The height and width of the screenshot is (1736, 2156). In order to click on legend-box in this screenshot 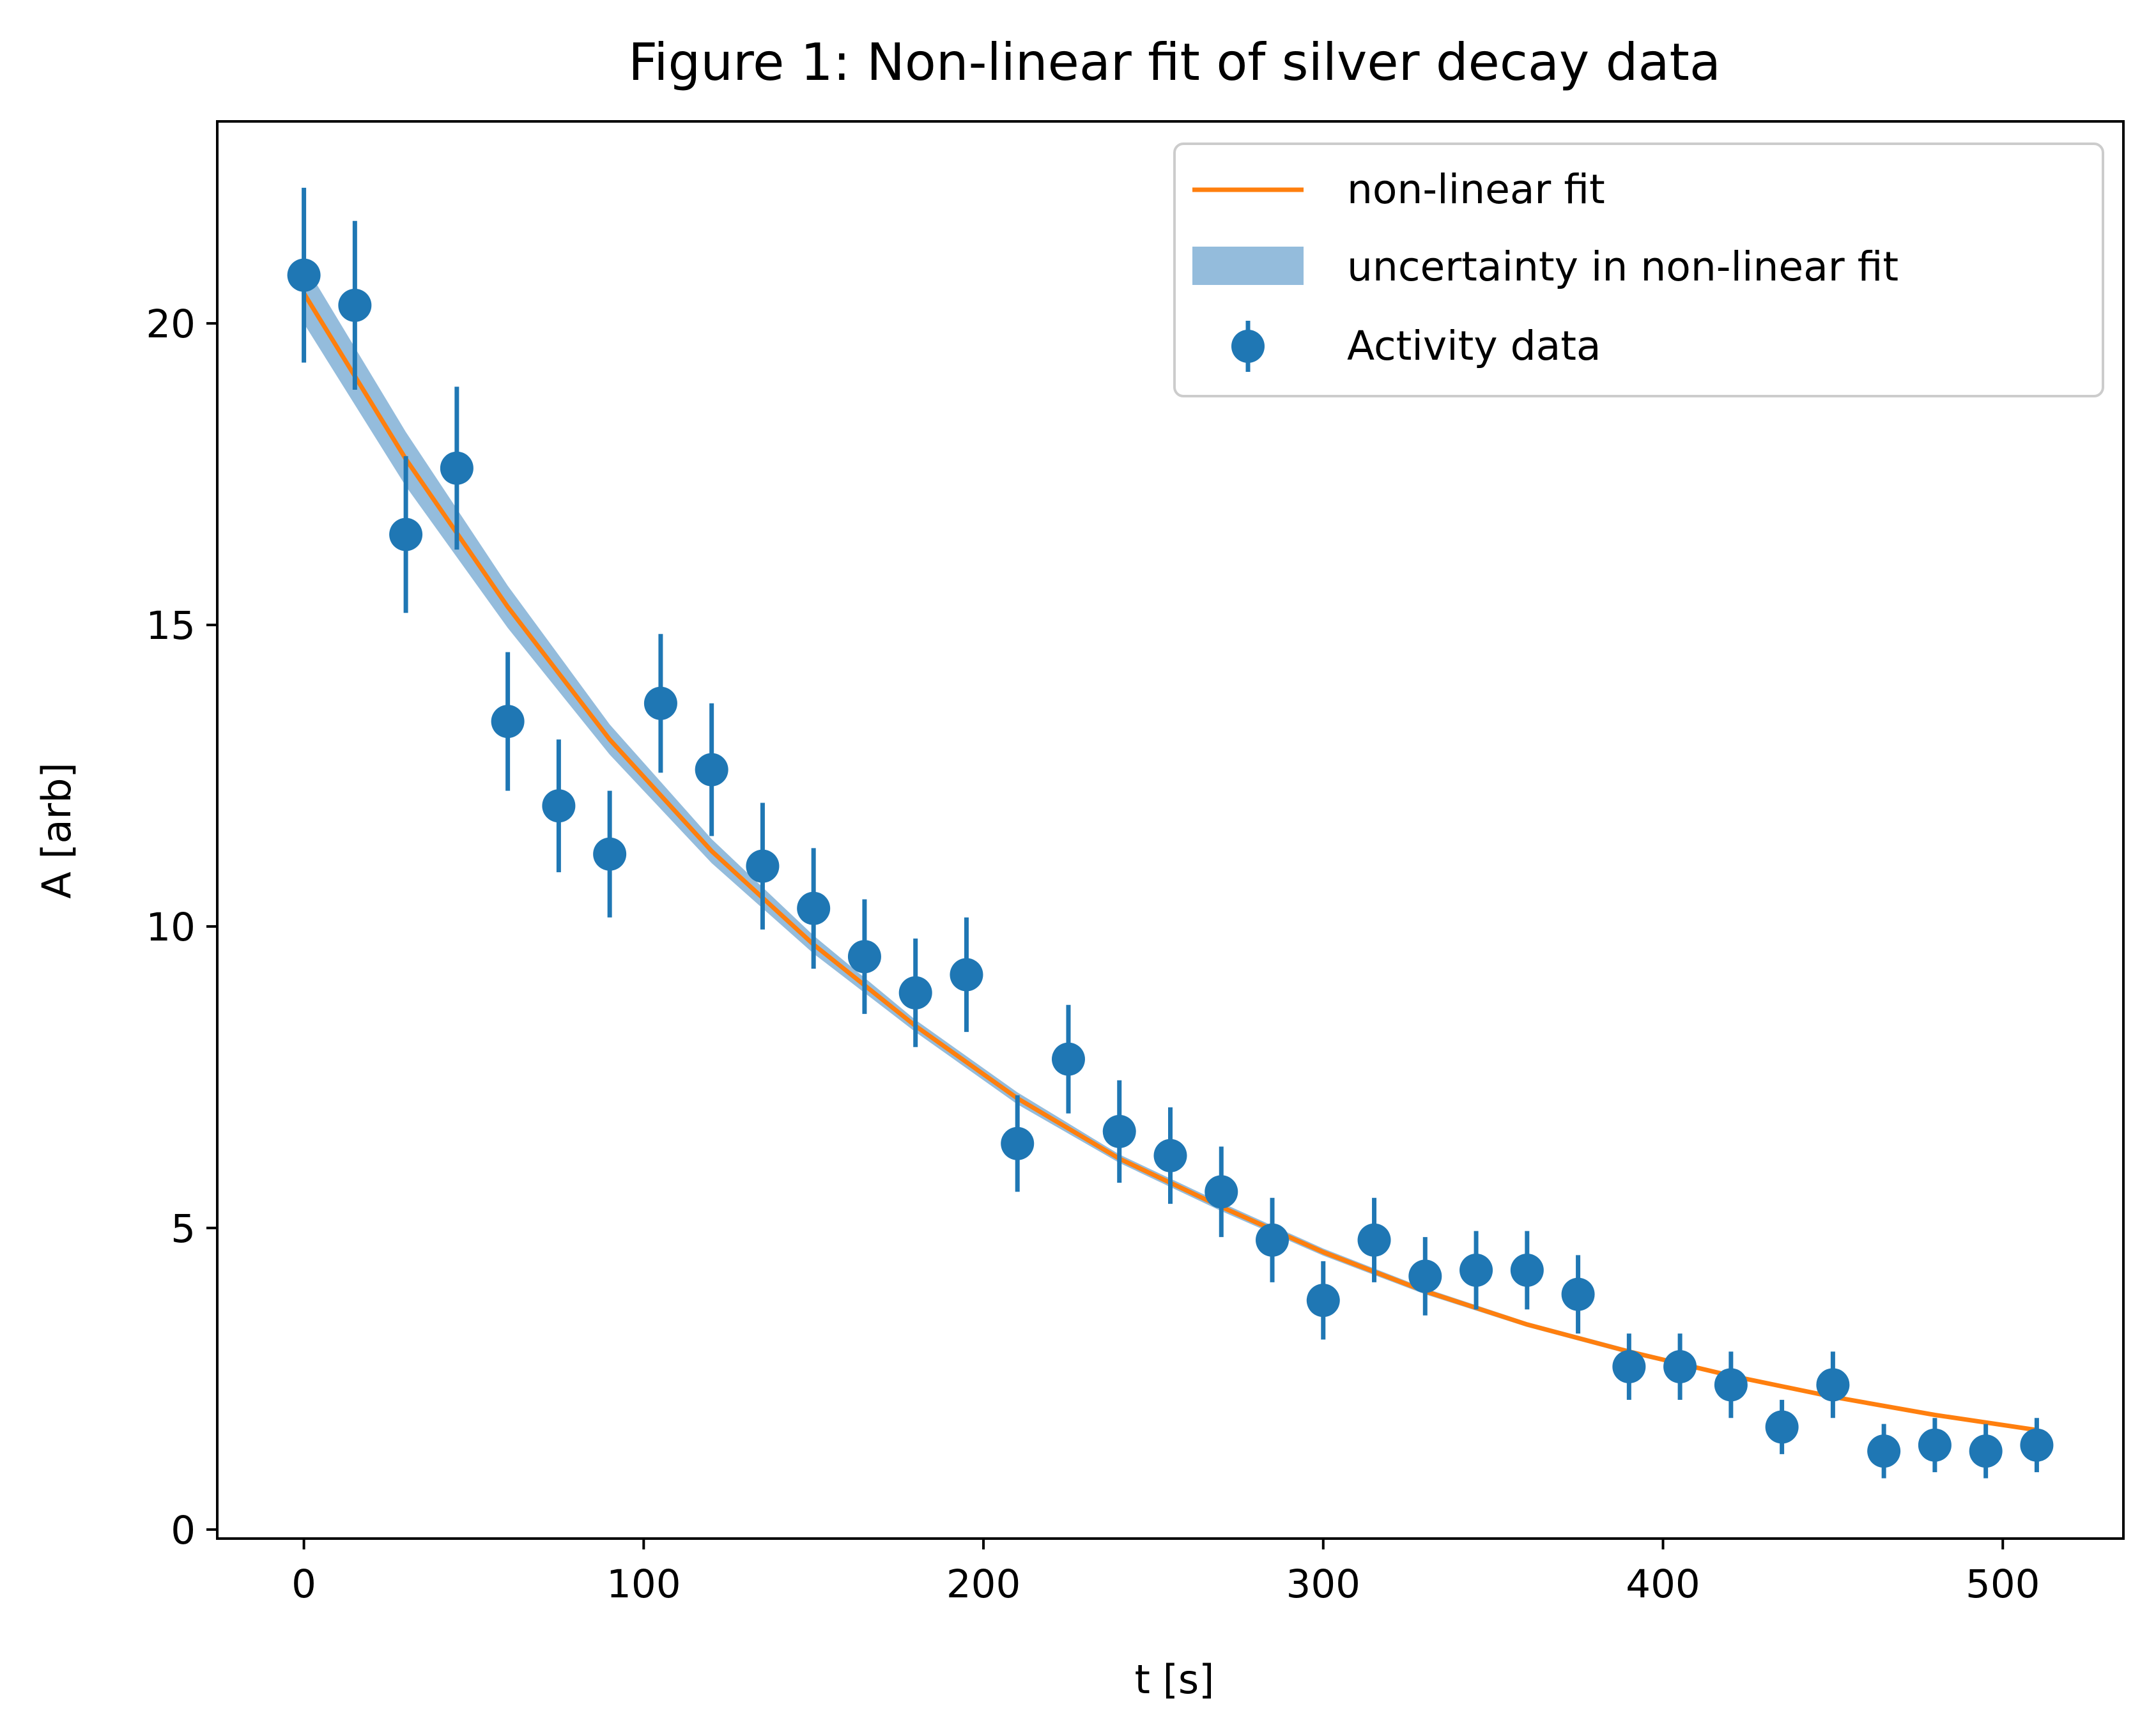, I will do `click(1638, 269)`.